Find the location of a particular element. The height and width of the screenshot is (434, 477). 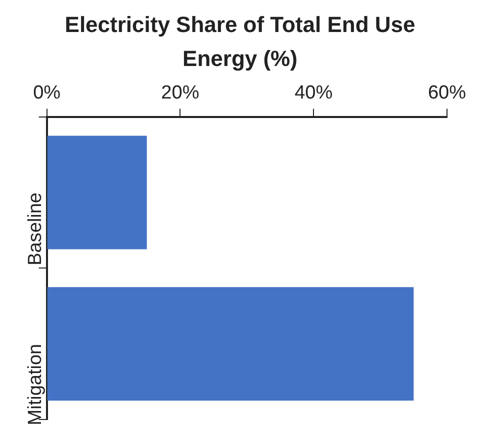

x-tick-label: 40% is located at coordinates (313, 93).